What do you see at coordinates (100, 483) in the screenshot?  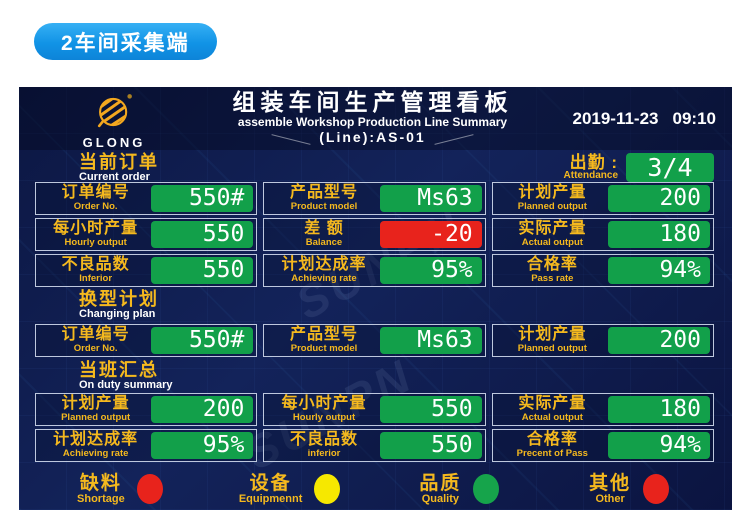 I see `status-label-cn: 缺料` at bounding box center [100, 483].